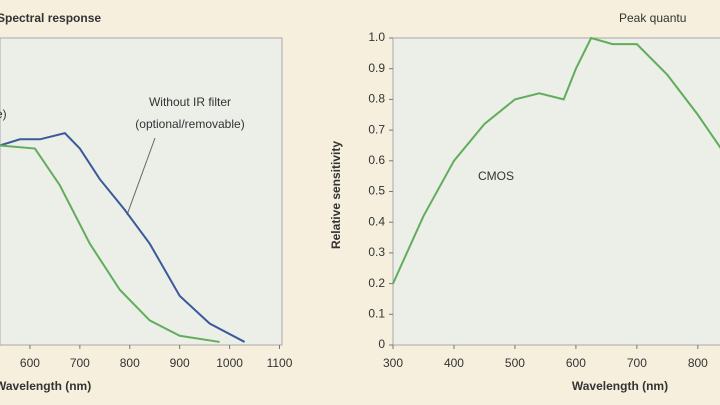 This screenshot has width=720, height=405. I want to click on y-tick-label: 0.7, so click(376, 129).